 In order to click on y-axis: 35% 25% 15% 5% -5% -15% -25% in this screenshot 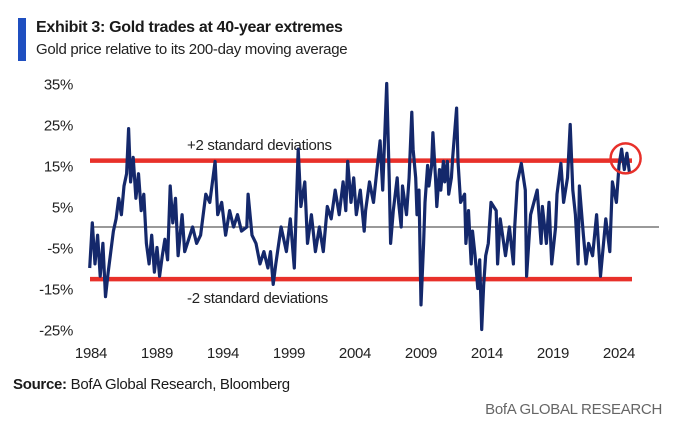, I will do `click(56, 208)`.